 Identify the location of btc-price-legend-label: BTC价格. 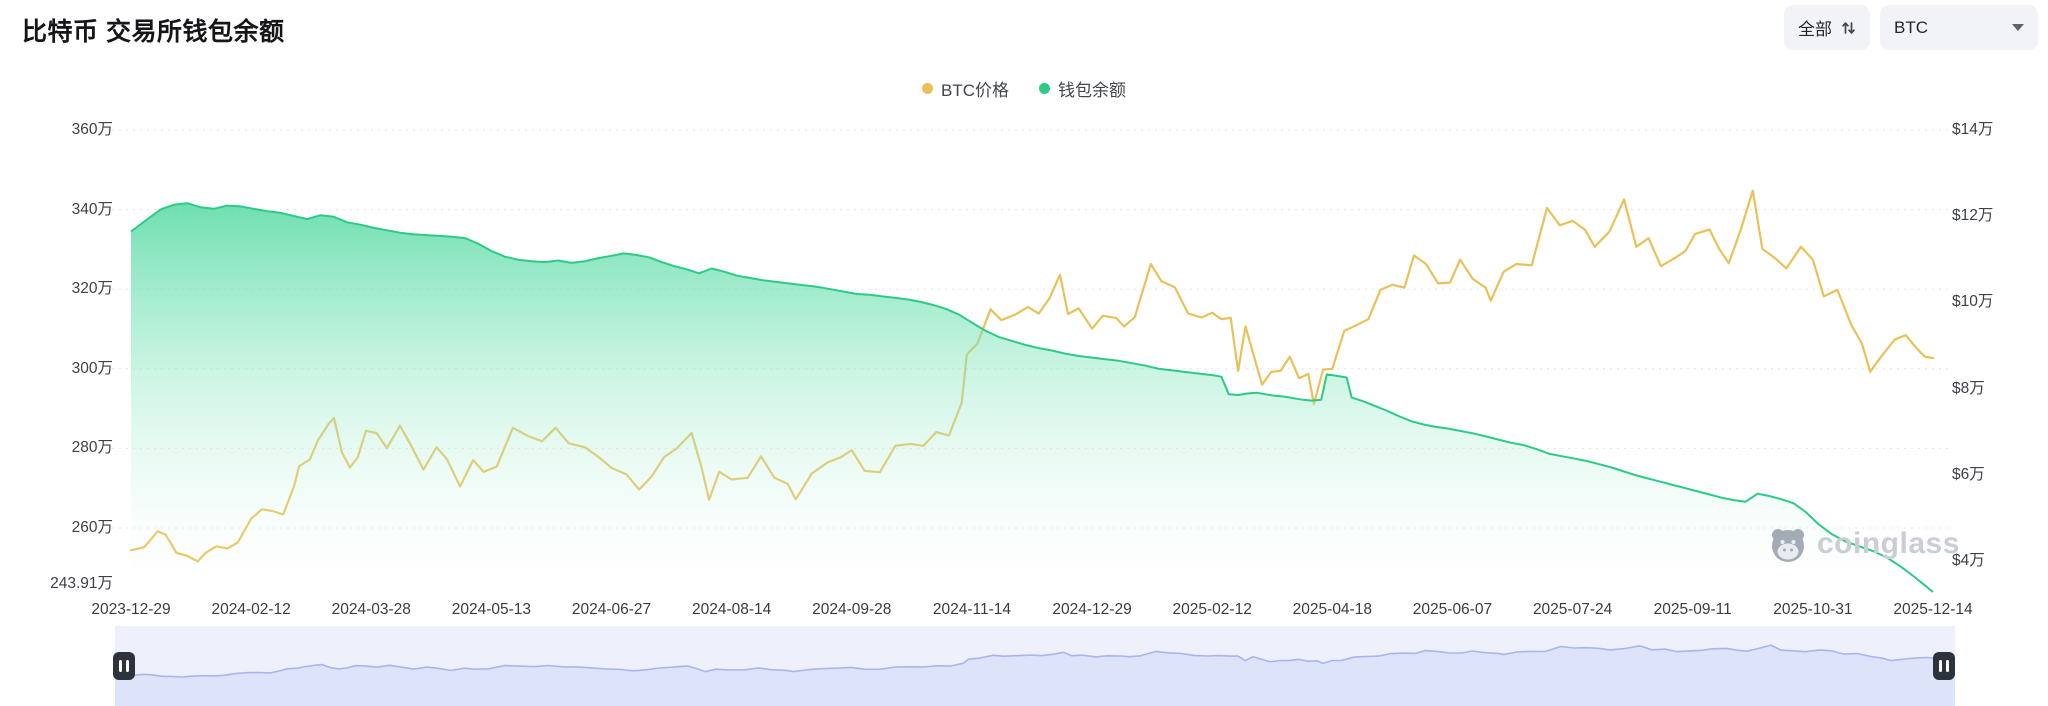
(975, 90).